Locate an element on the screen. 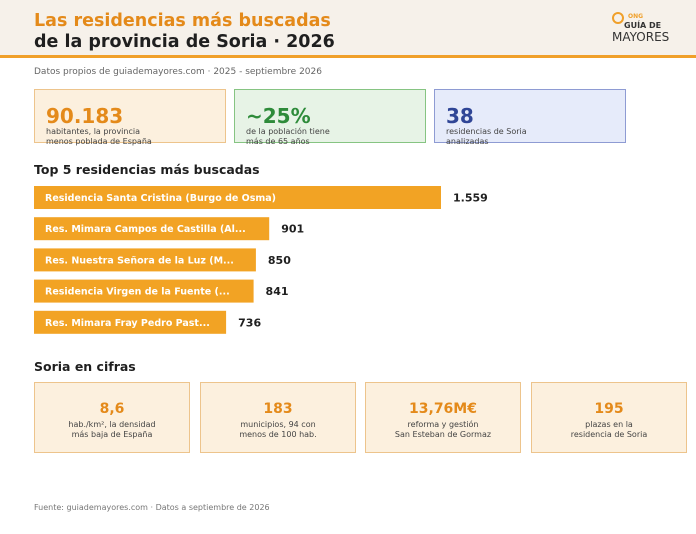 The width and height of the screenshot is (696, 534). kpi-description: de la población tiene más de 65 años is located at coordinates (288, 137).